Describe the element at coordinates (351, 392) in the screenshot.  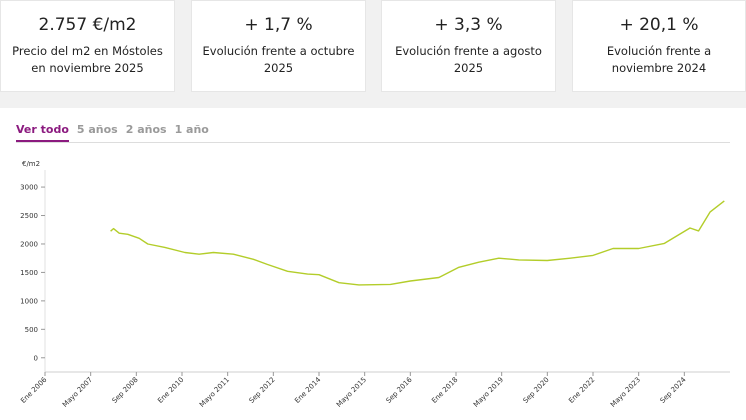
I see `x-tick-label: Mayo 2015` at that location.